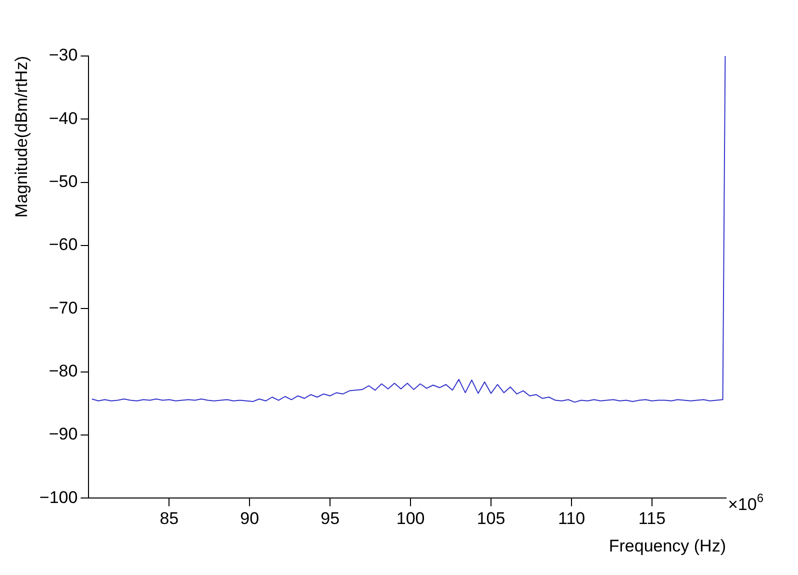  Describe the element at coordinates (330, 518) in the screenshot. I see `x-tick-label: 95` at that location.